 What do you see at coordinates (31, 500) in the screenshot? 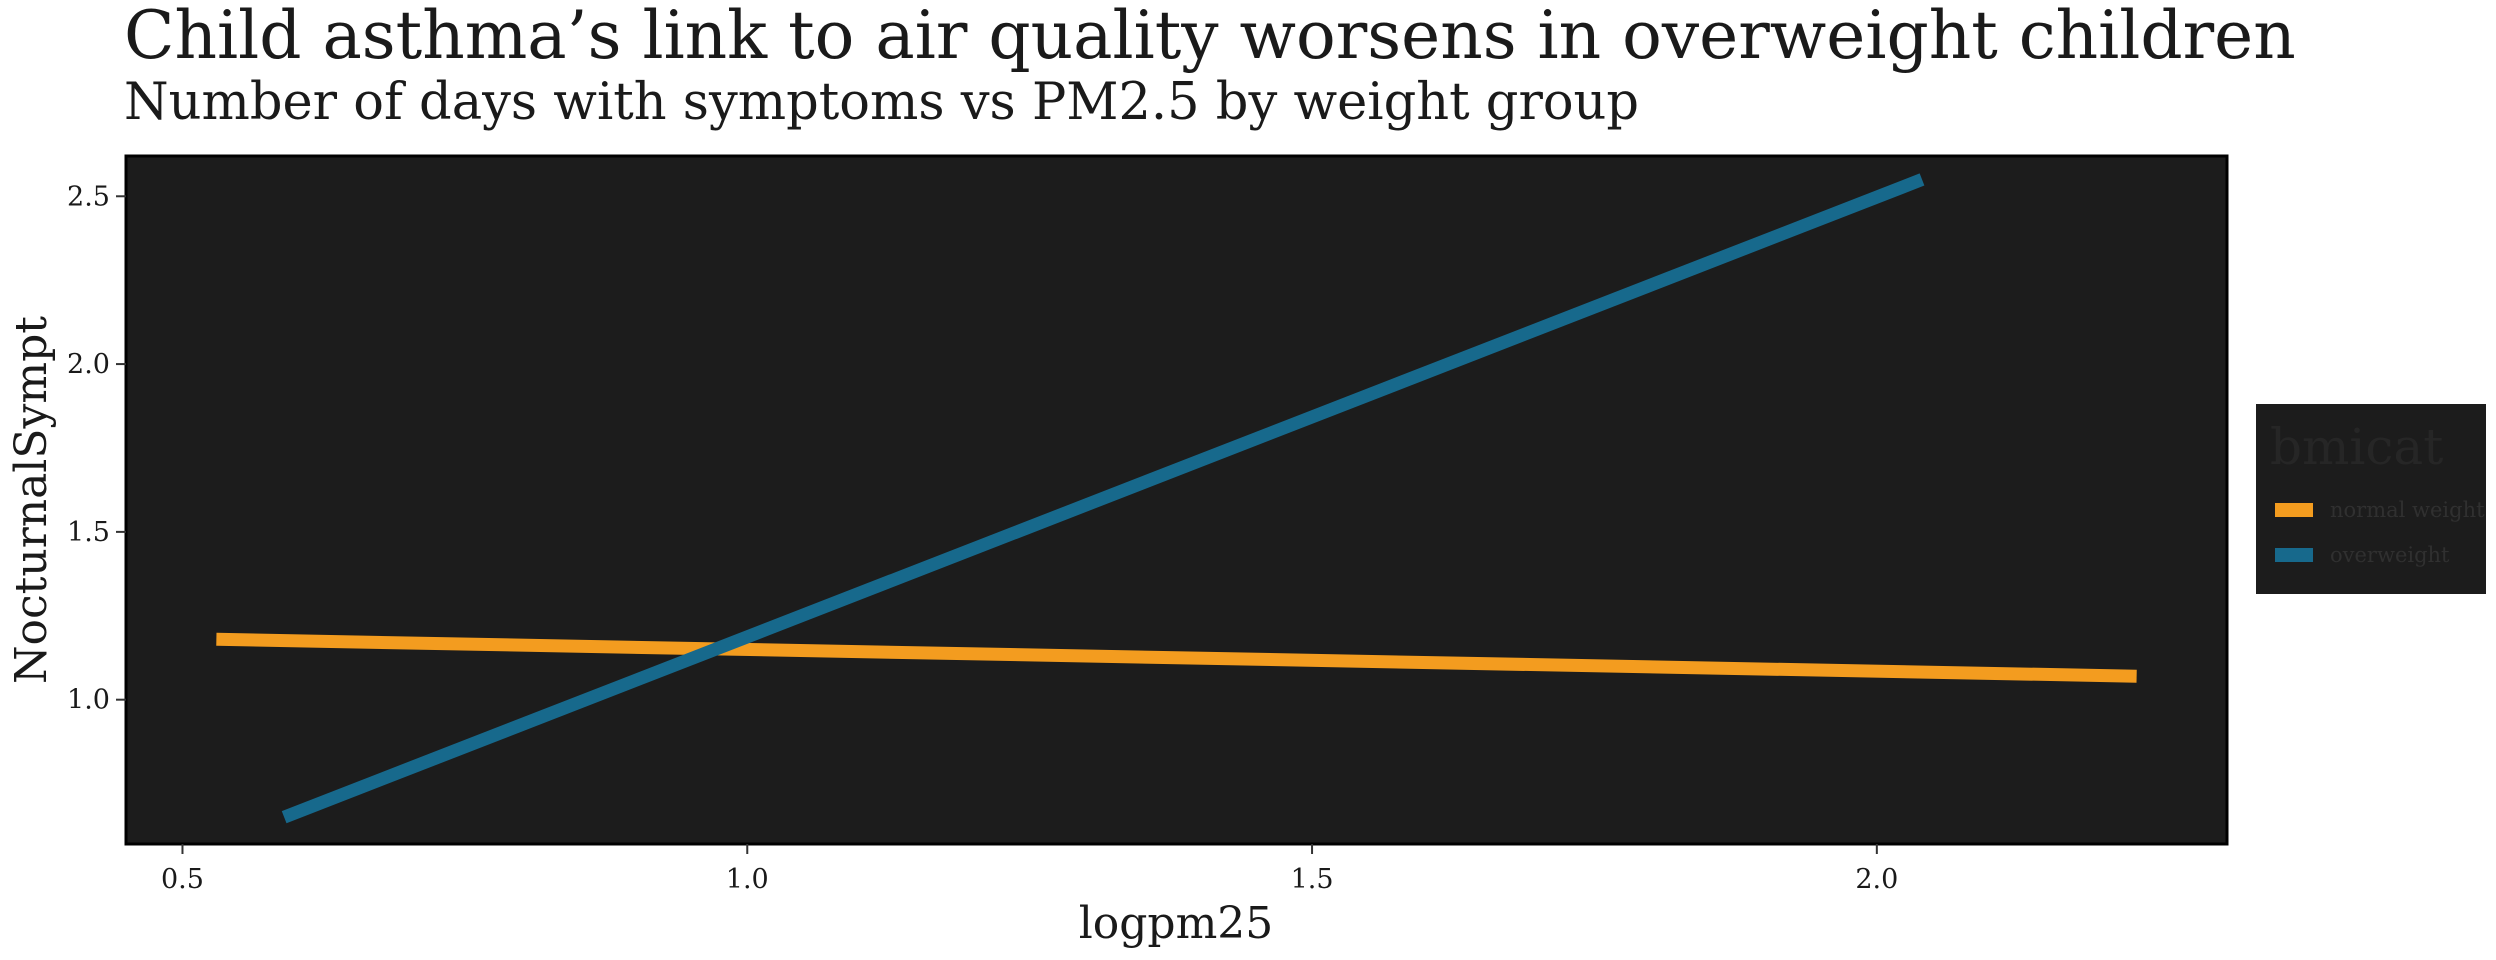
I see `y-axis-title: NocturnalSympt` at bounding box center [31, 500].